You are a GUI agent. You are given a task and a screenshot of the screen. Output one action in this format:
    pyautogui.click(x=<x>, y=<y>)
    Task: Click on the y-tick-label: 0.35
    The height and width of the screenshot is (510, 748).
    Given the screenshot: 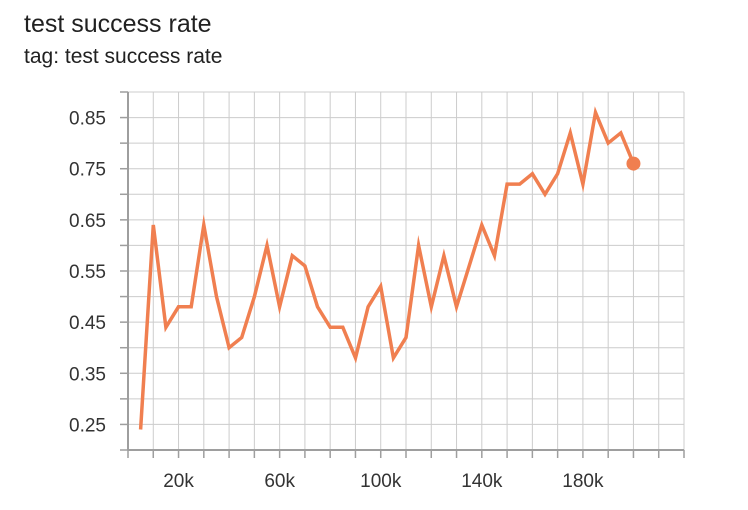 What is the action you would take?
    pyautogui.click(x=87, y=374)
    